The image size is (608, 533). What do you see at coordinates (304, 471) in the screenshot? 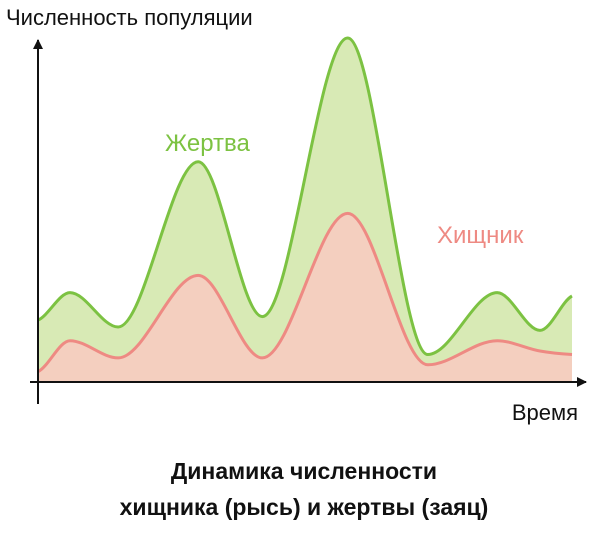
I see `chart-caption-line-1: Динамика численности` at bounding box center [304, 471].